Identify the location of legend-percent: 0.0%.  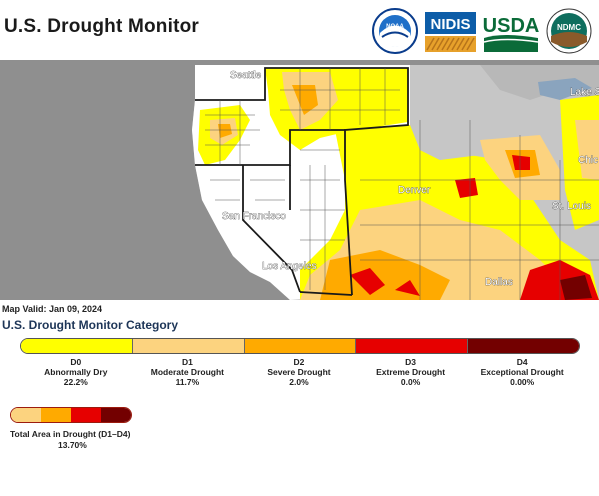
(410, 382).